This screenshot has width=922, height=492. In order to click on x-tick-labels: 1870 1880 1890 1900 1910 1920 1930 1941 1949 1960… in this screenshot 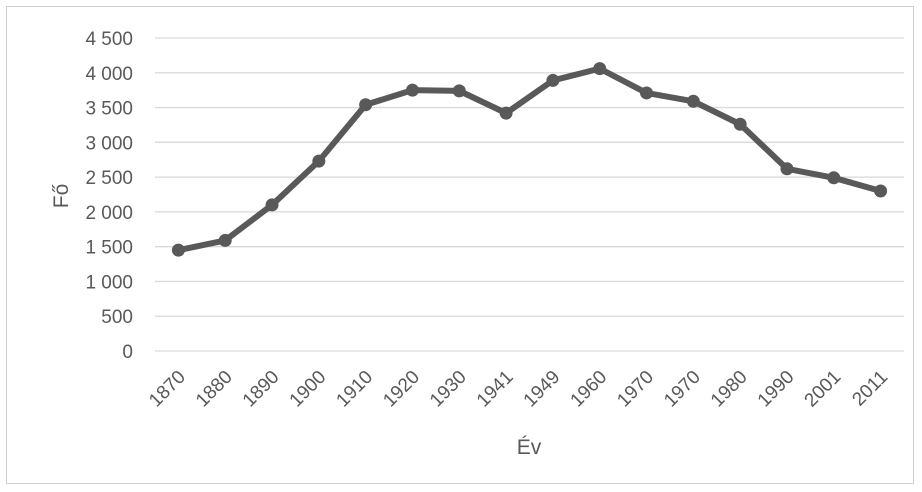, I will do `click(518, 389)`.